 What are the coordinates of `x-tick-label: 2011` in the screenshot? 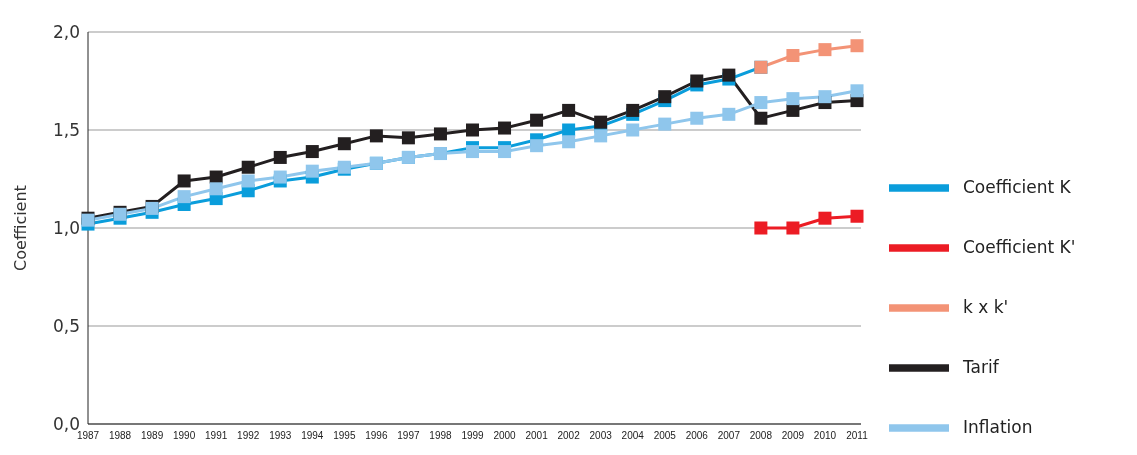 It's located at (857, 436).